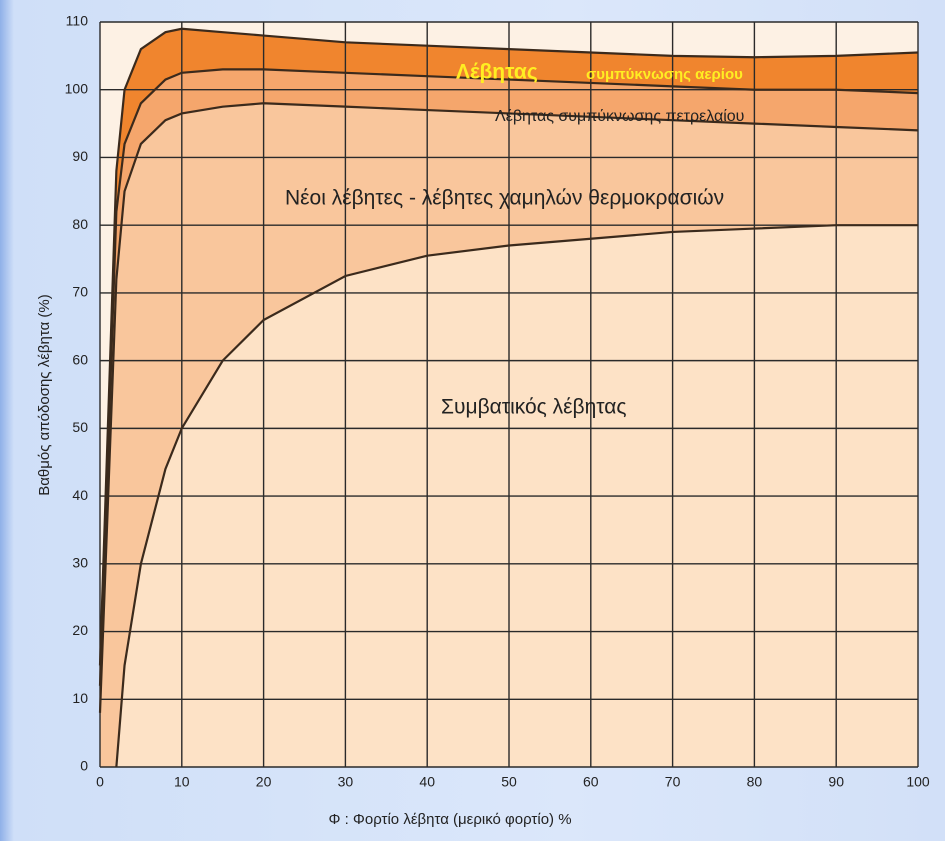 This screenshot has height=841, width=945. Describe the element at coordinates (497, 72) in the screenshot. I see `annotation: Λέβητας` at that location.